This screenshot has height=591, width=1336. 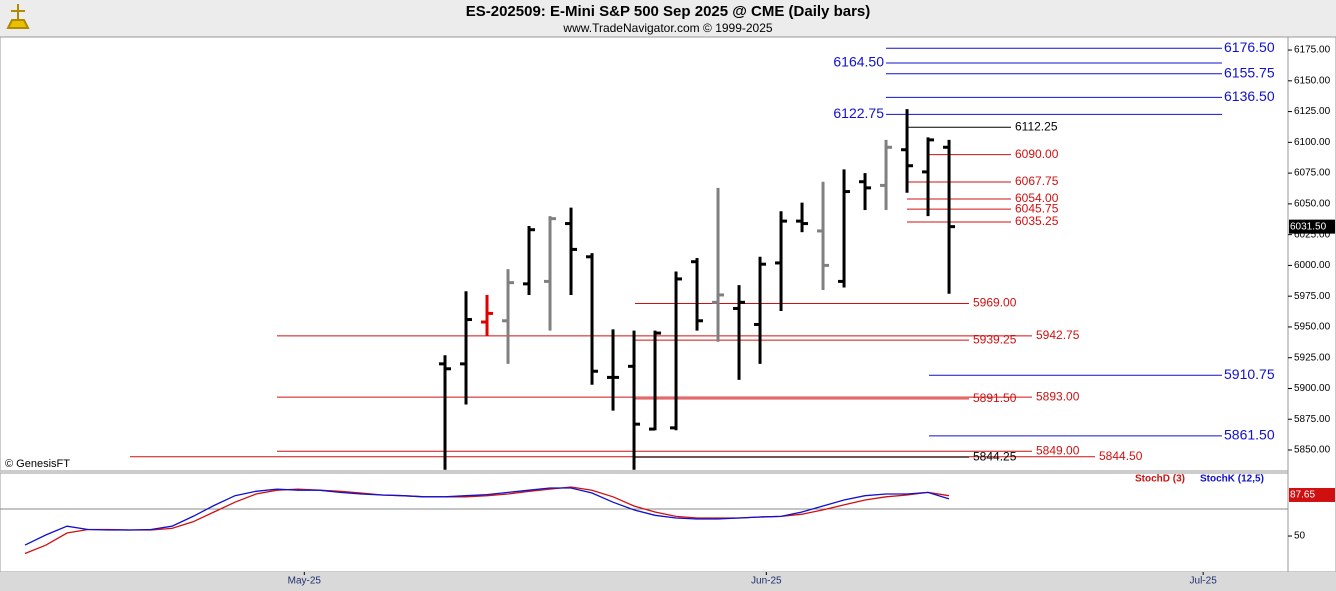 What do you see at coordinates (1249, 435) in the screenshot?
I see `level-label: 5861.50` at bounding box center [1249, 435].